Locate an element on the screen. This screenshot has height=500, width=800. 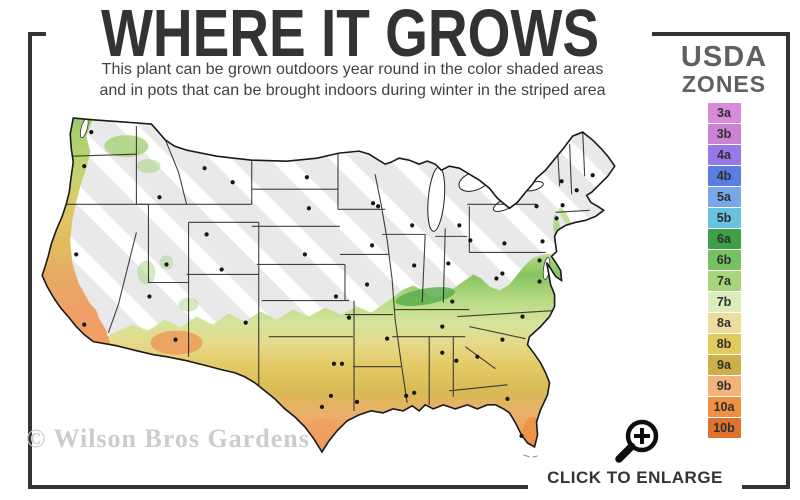
legend-title-zones: ZONES is located at coordinates (724, 84).